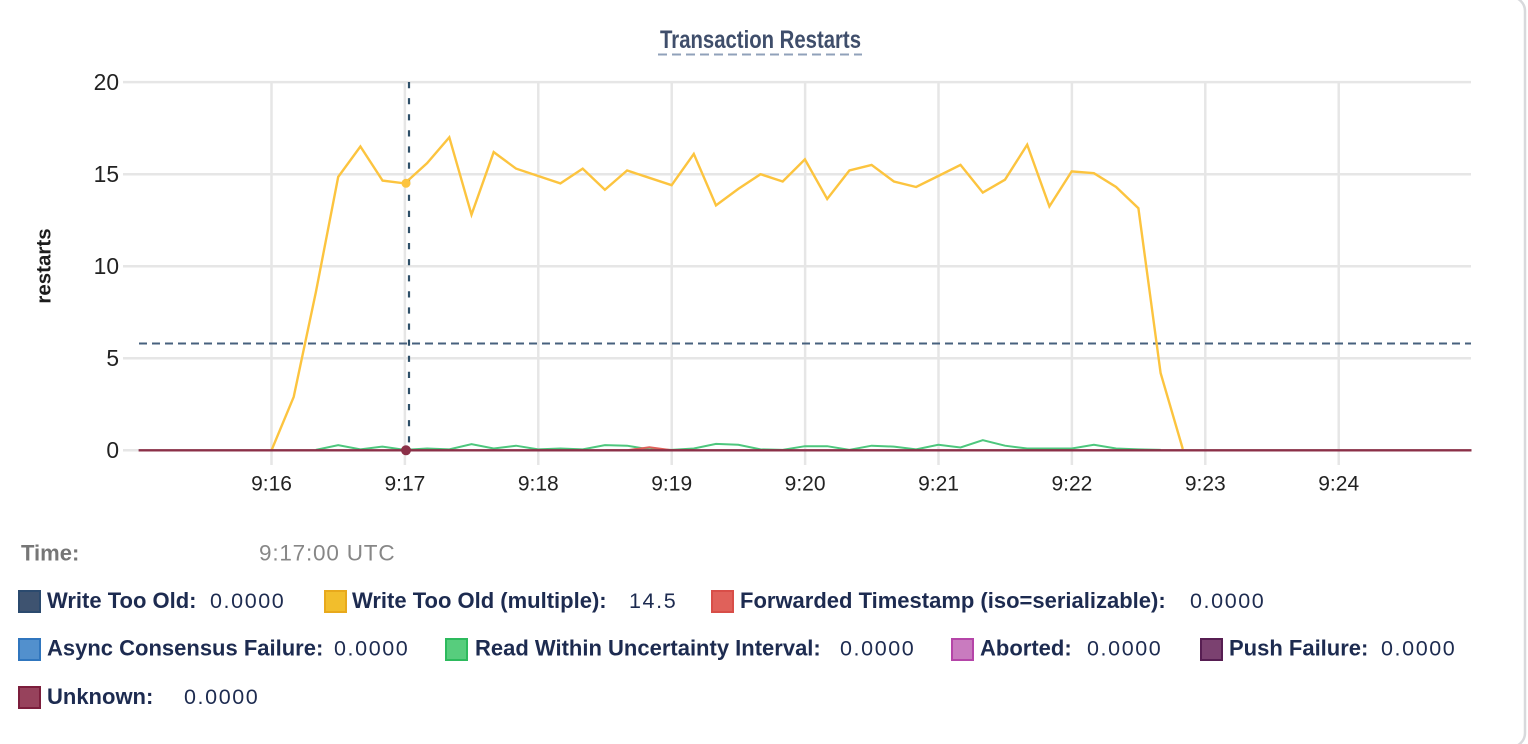 Image resolution: width=1528 pixels, height=744 pixels. I want to click on svg-text: 9:17, so click(404, 484).